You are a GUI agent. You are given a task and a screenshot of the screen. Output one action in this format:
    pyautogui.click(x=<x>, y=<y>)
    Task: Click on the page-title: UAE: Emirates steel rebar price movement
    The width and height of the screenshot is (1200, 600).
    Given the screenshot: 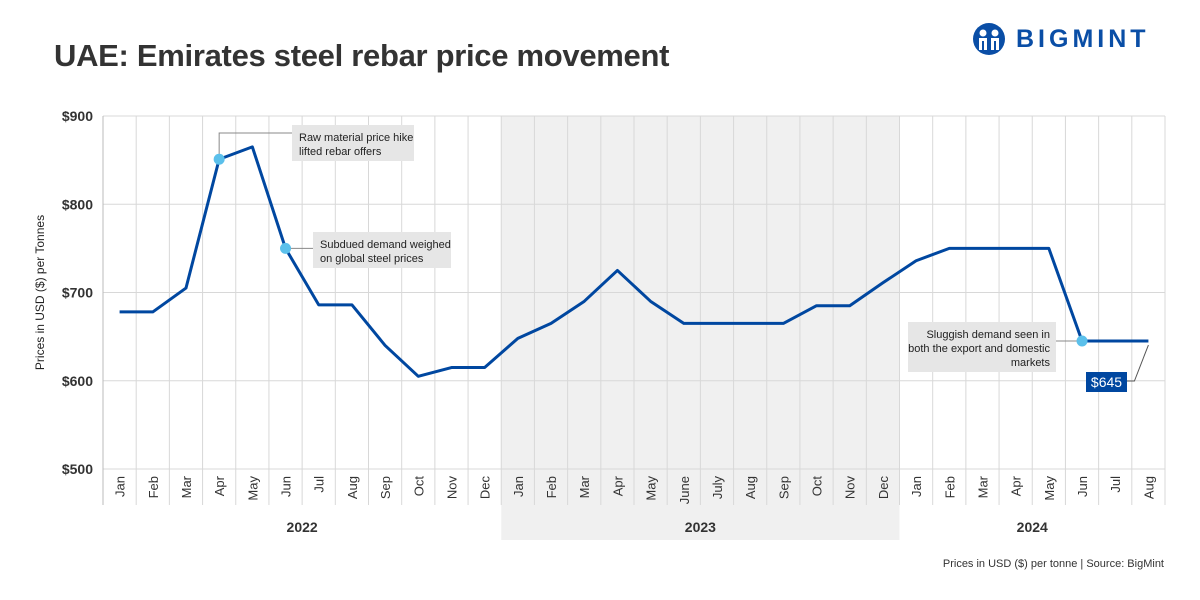 What is the action you would take?
    pyautogui.click(x=362, y=55)
    